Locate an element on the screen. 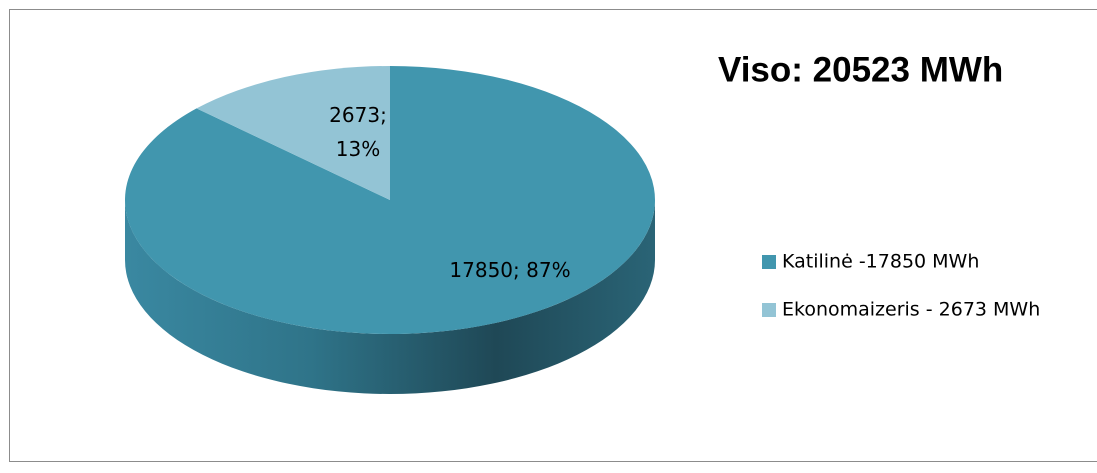 The image size is (1097, 473). pie-slice-top is located at coordinates (293, 133).